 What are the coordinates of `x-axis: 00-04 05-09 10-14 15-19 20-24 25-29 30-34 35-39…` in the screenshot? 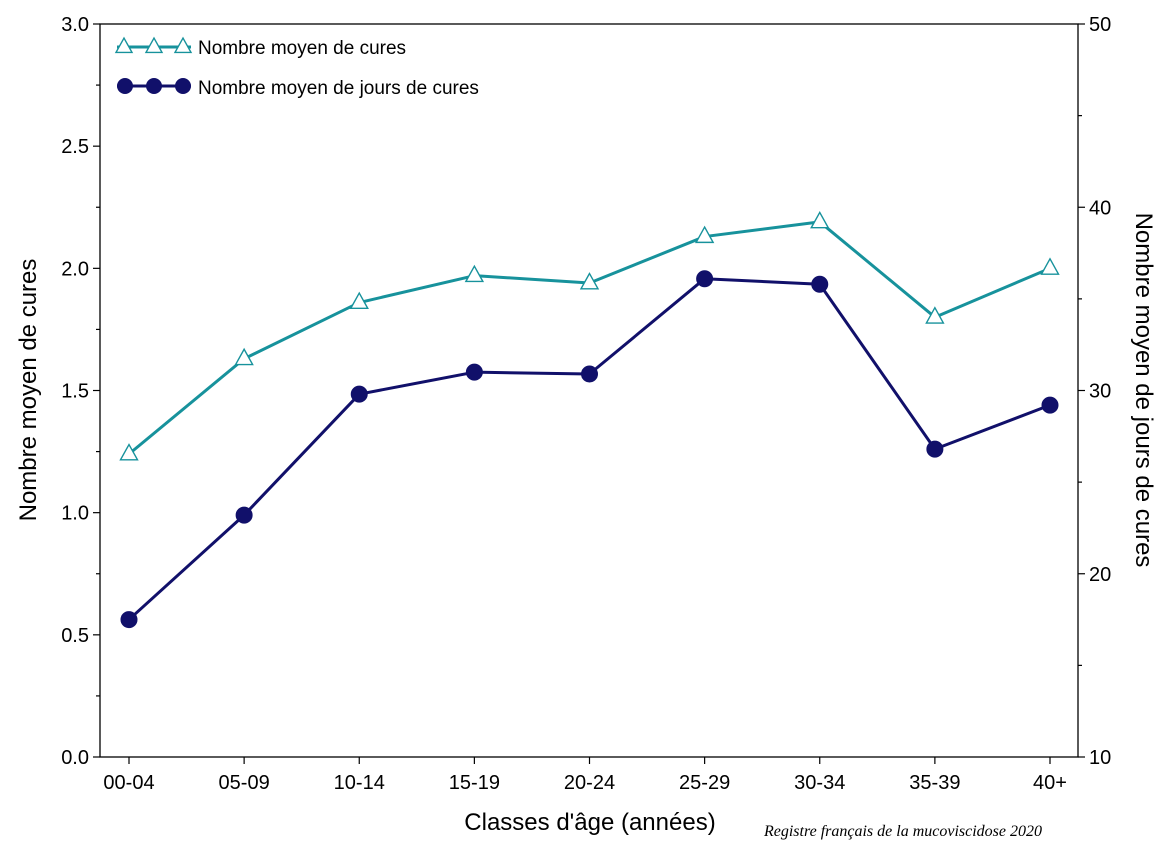 It's located at (585, 775).